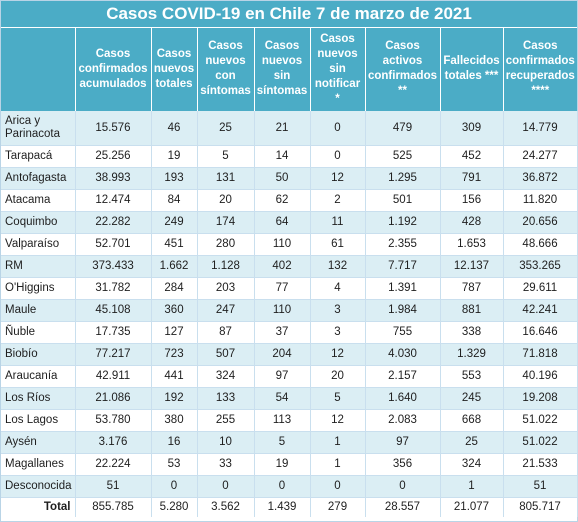 Image resolution: width=578 pixels, height=522 pixels. Describe the element at coordinates (540, 222) in the screenshot. I see `cell-recovered: 20.656` at that location.